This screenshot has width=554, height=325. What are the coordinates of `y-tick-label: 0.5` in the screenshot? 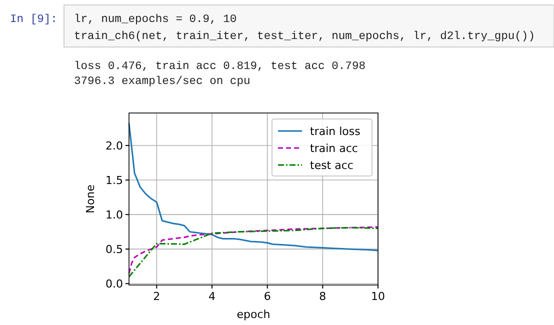 It's located at (114, 249).